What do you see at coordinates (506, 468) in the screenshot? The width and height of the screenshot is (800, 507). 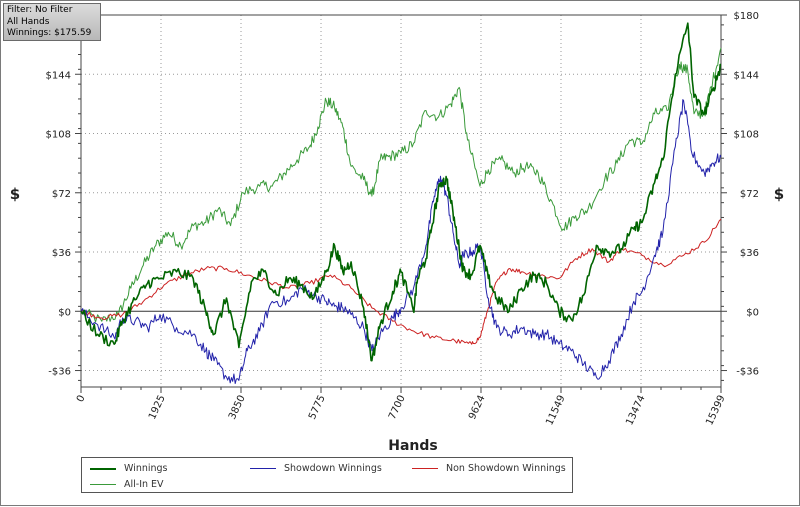 I see `legend-label-non-showdown: Non Showdown Winnings` at bounding box center [506, 468].